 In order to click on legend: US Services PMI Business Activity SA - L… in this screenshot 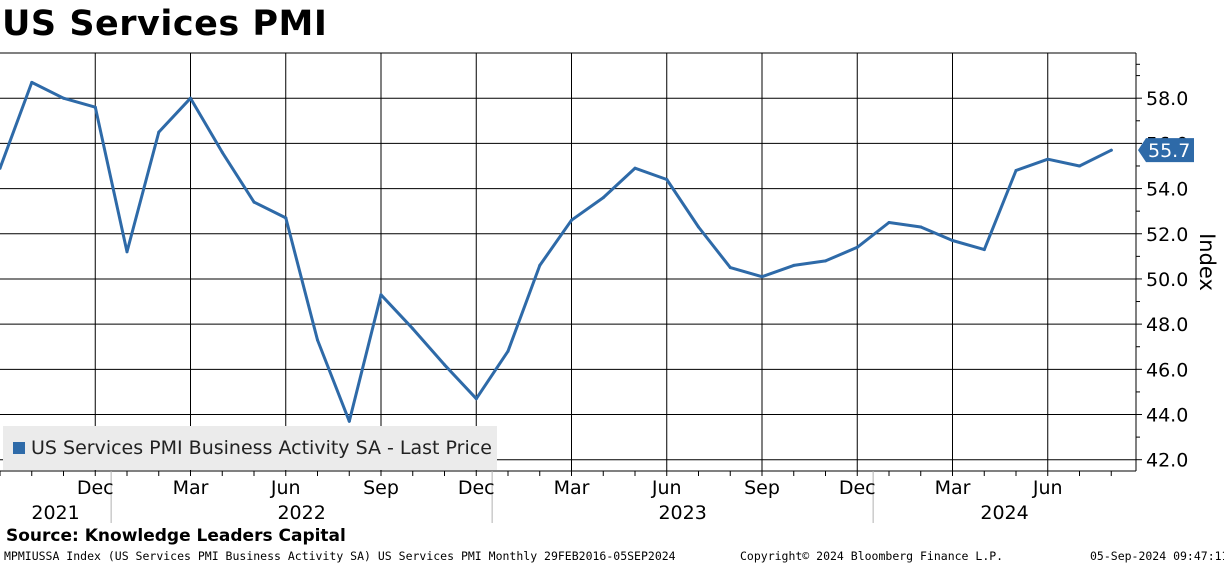, I will do `click(250, 448)`.